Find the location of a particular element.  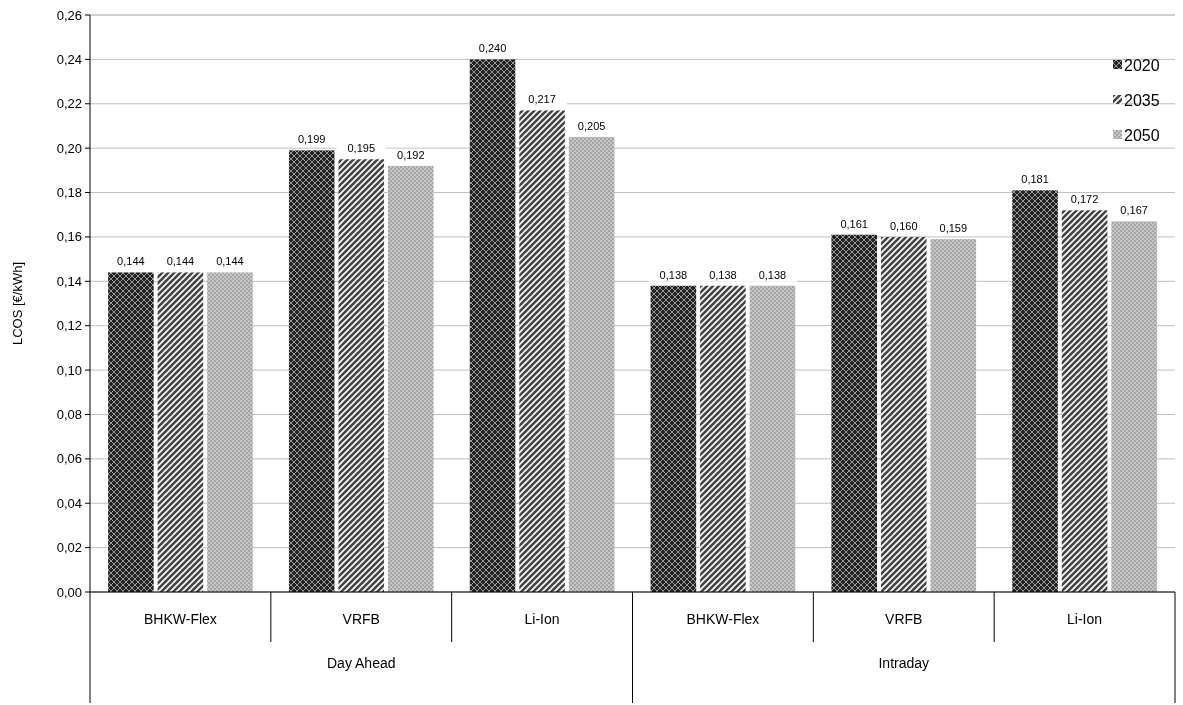

y-tick-label: 0,04 is located at coordinates (69, 503).